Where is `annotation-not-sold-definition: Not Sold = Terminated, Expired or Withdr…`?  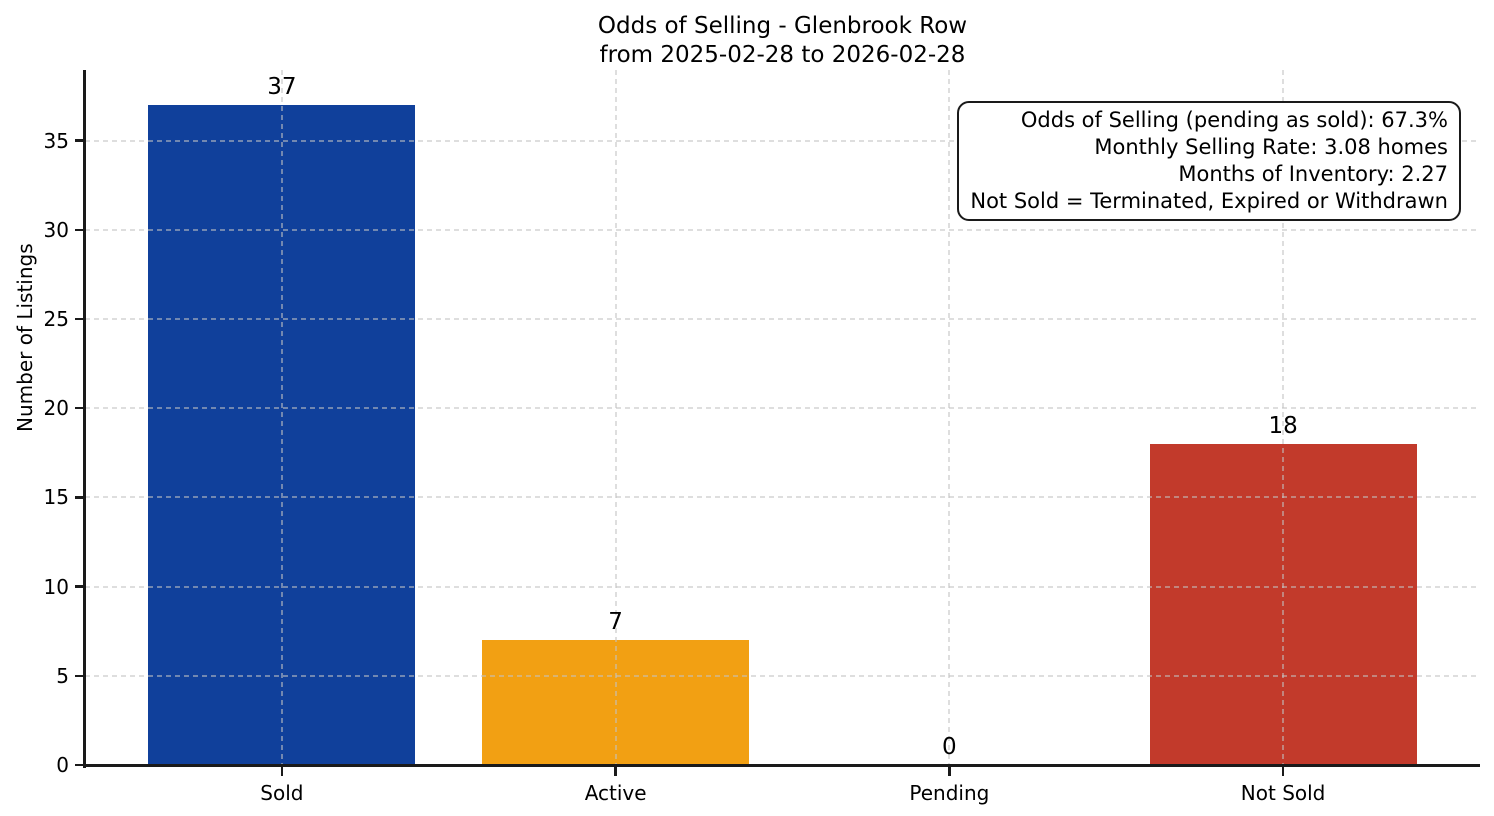 annotation-not-sold-definition: Not Sold = Terminated, Expired or Withdr… is located at coordinates (1209, 201).